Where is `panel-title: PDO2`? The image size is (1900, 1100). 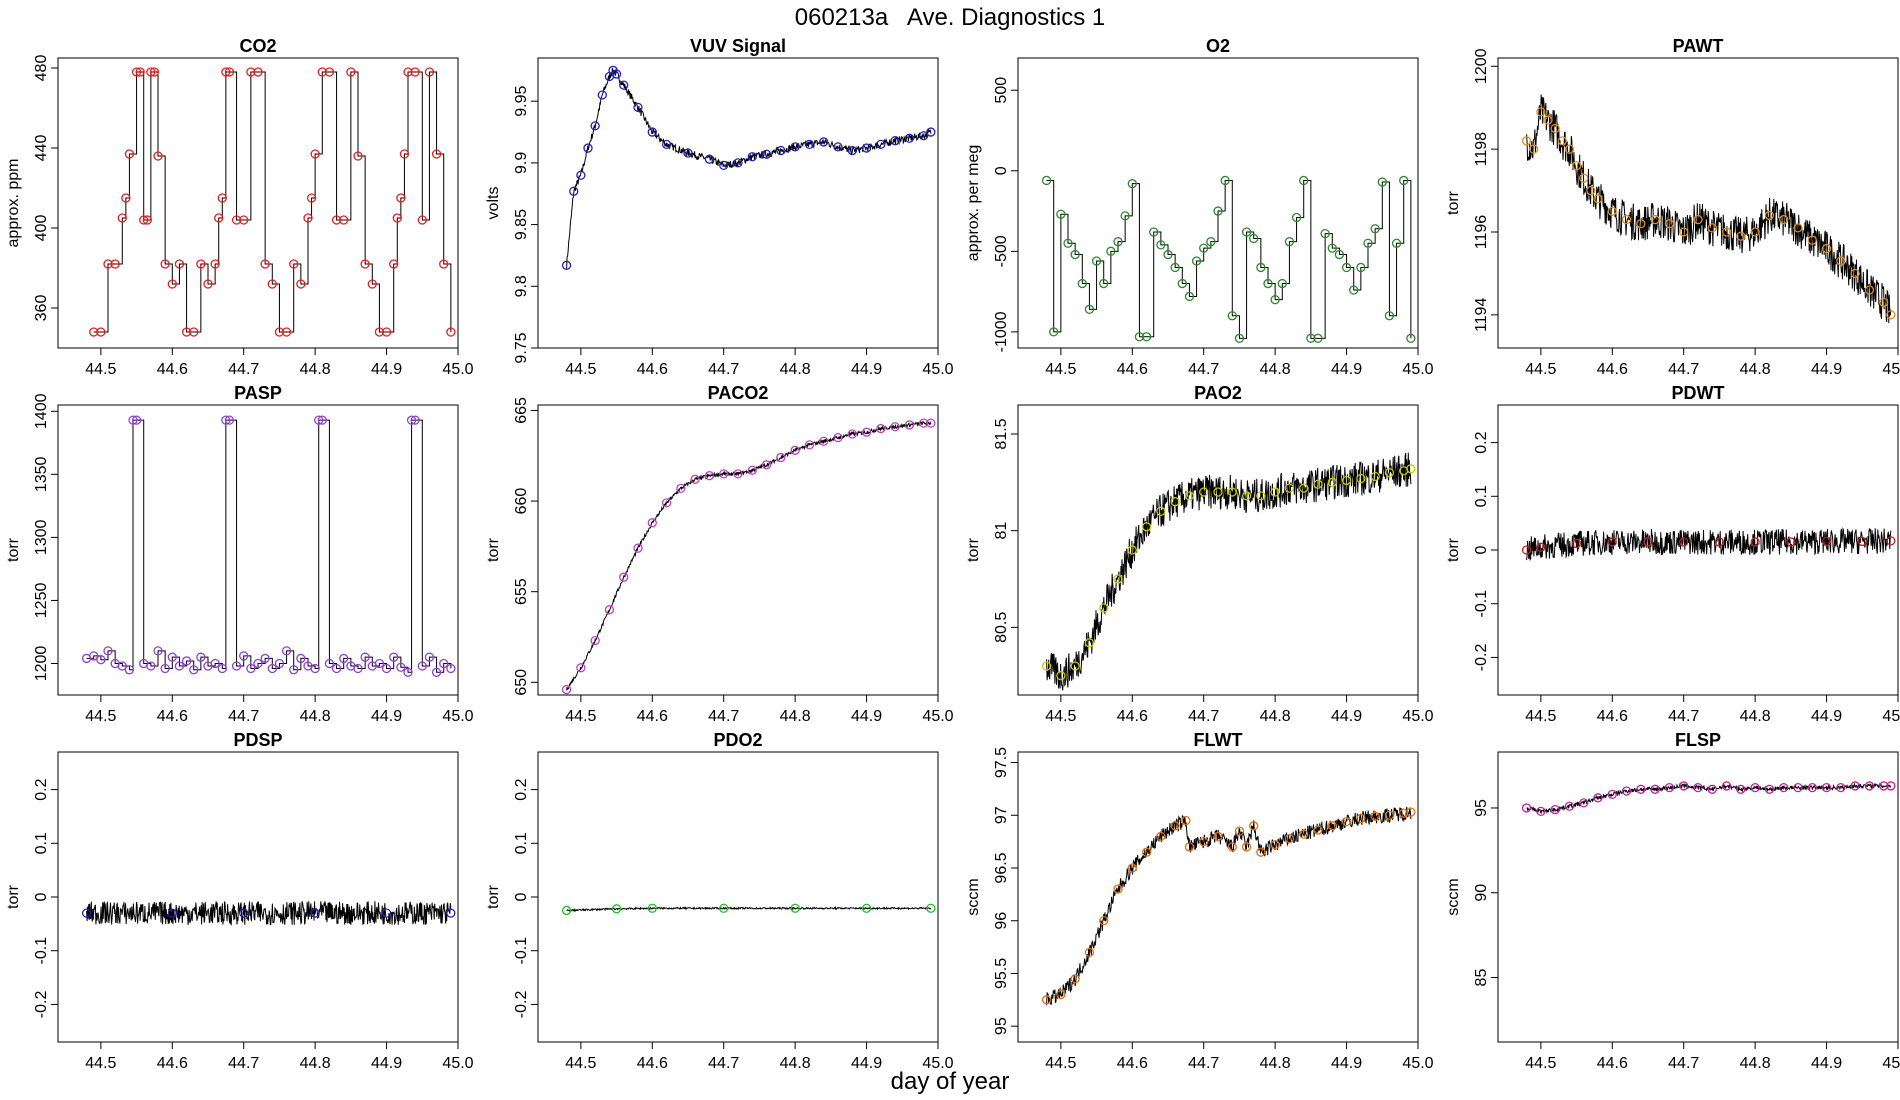 panel-title: PDO2 is located at coordinates (737, 740).